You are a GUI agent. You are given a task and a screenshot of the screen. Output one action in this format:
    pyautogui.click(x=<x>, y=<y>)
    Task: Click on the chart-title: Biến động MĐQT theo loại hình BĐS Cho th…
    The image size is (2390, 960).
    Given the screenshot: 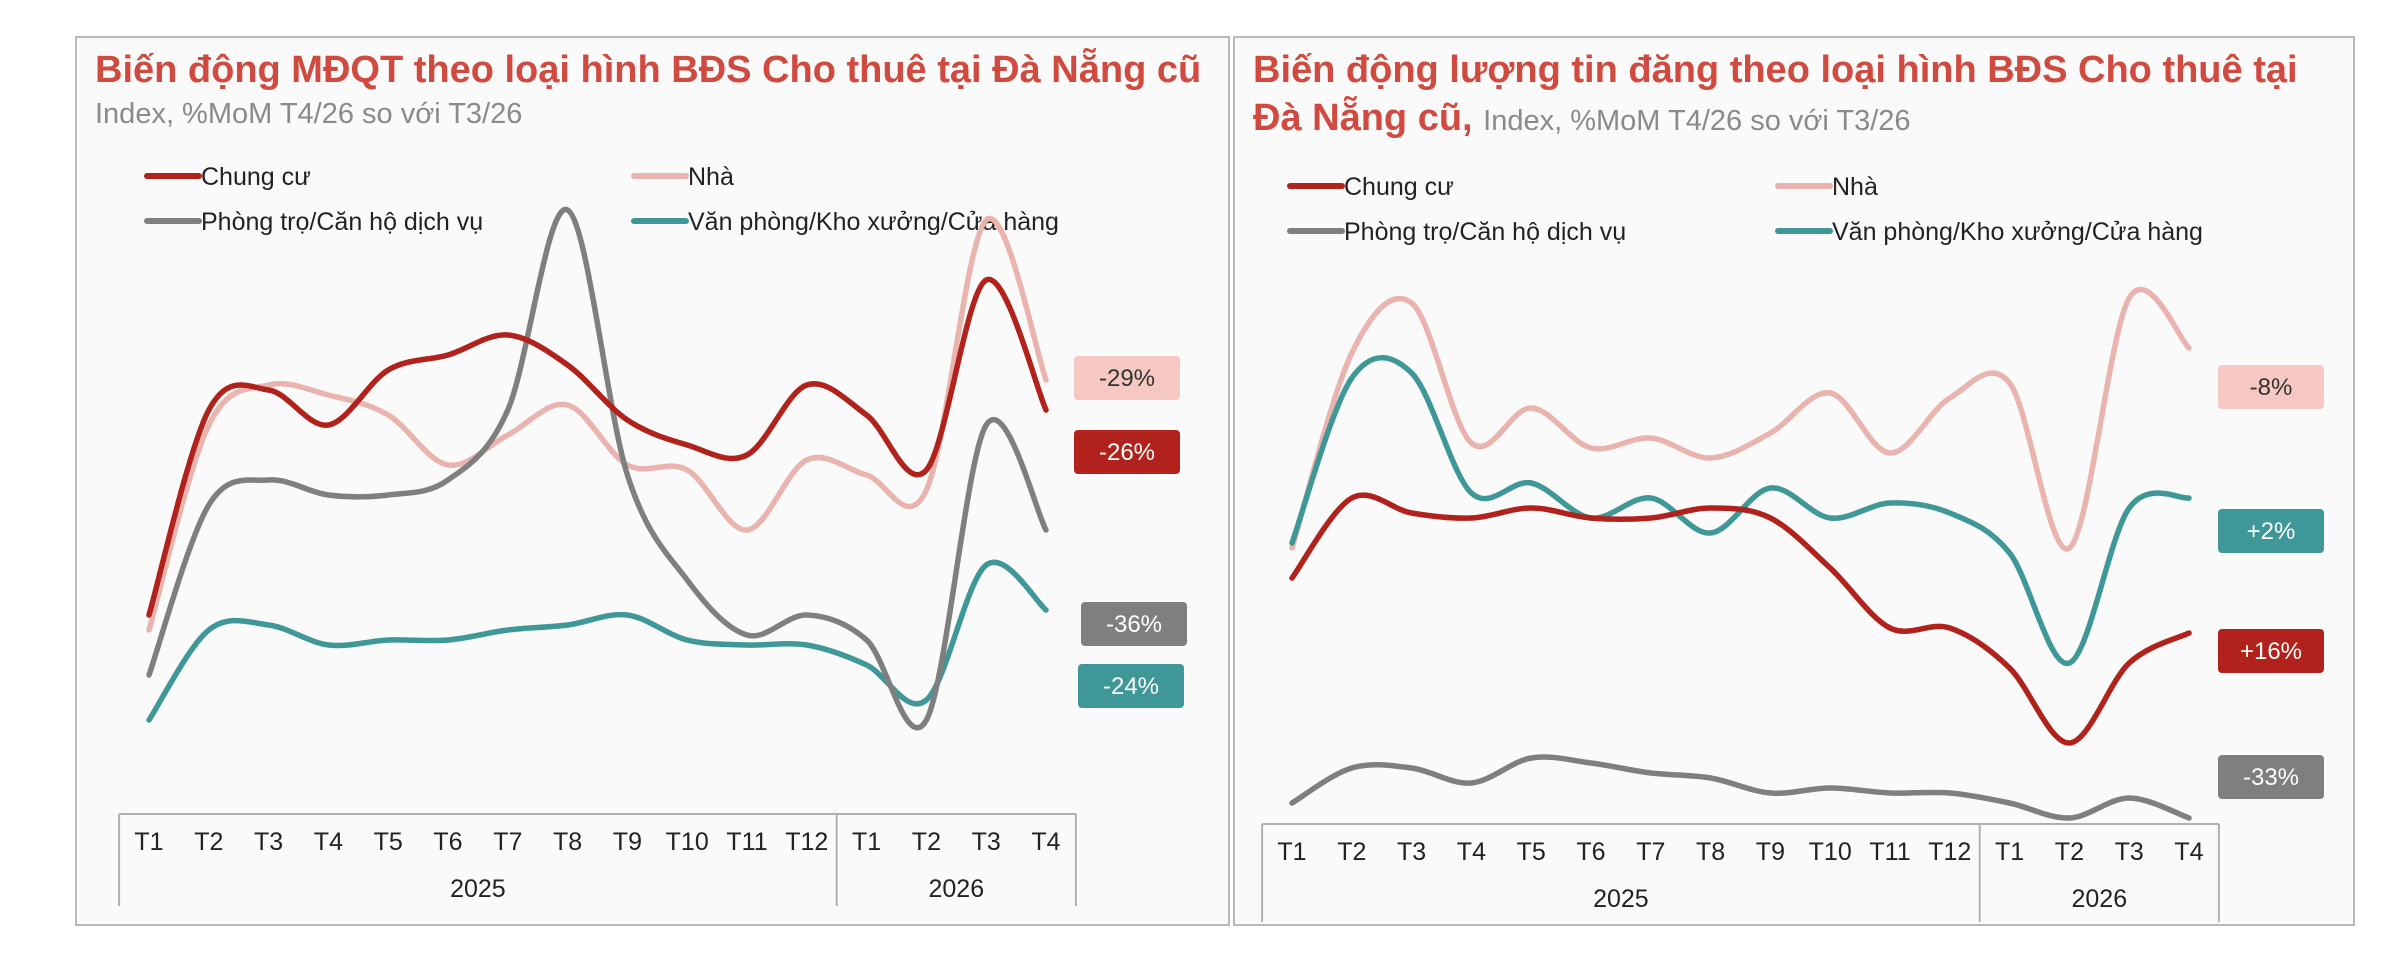 What is the action you would take?
    pyautogui.click(x=648, y=70)
    